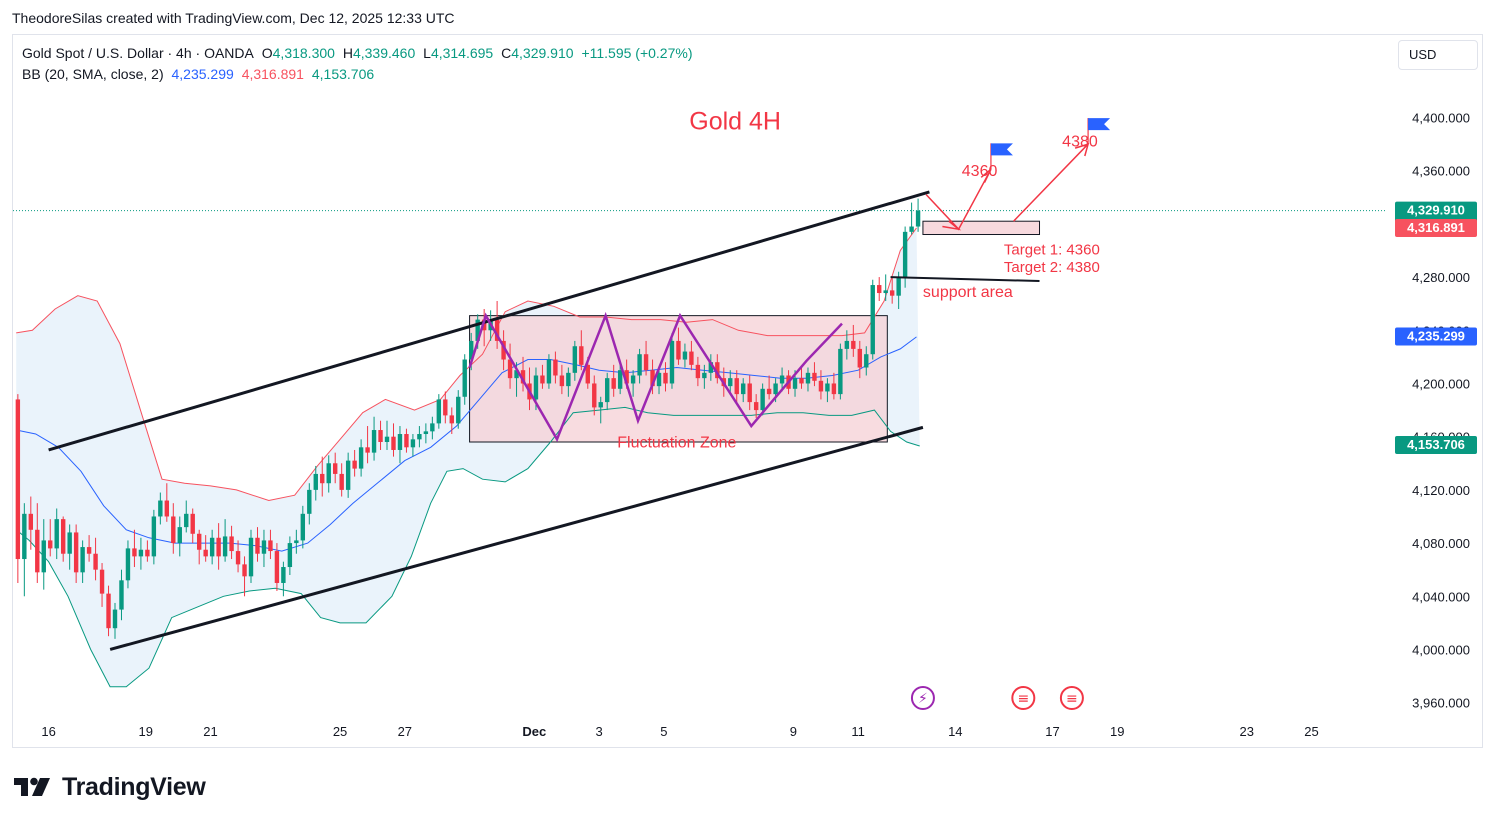 The height and width of the screenshot is (824, 1496). Describe the element at coordinates (340, 731) in the screenshot. I see `x-tick-label: 25` at that location.